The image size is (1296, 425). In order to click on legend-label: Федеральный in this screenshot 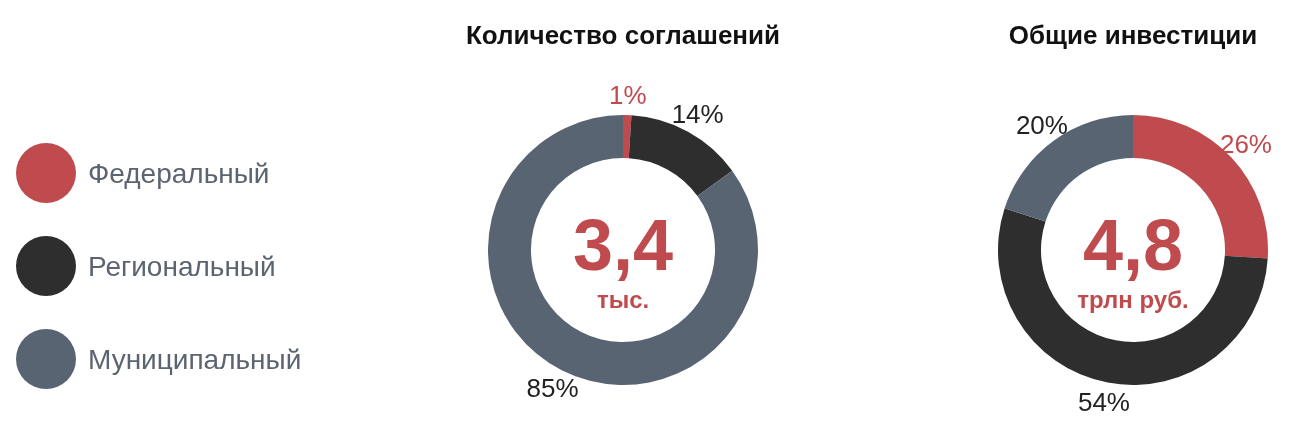, I will do `click(179, 173)`.